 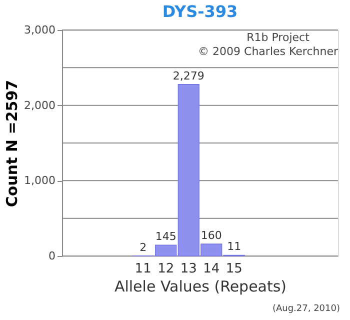 What do you see at coordinates (166, 269) in the screenshot?
I see `x-tick-label: 12` at bounding box center [166, 269].